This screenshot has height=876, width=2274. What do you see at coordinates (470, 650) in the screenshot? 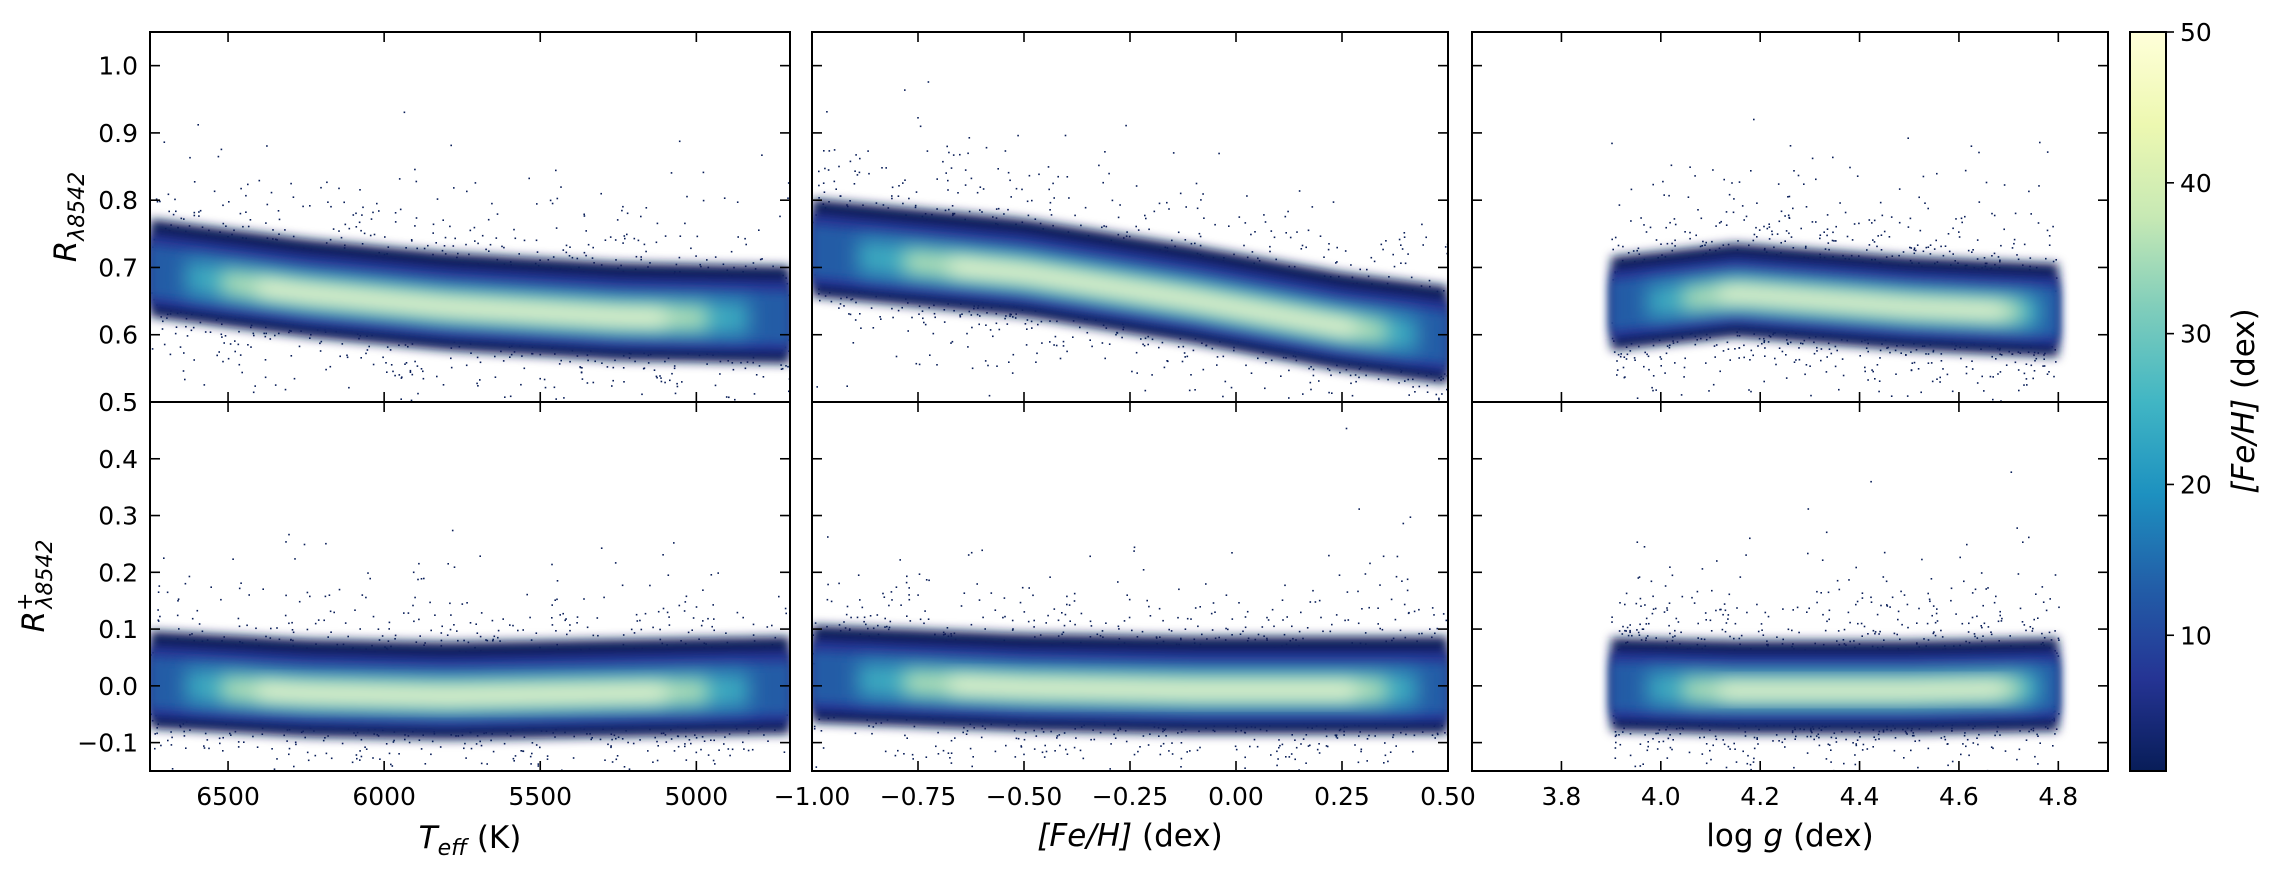
I see `panel-rplus-vs-teff` at bounding box center [470, 650].